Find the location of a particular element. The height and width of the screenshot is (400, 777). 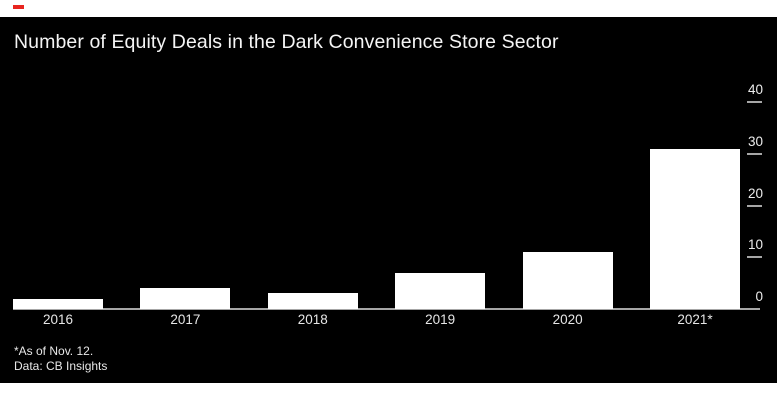

x-axis-label: 2018 is located at coordinates (312, 319).